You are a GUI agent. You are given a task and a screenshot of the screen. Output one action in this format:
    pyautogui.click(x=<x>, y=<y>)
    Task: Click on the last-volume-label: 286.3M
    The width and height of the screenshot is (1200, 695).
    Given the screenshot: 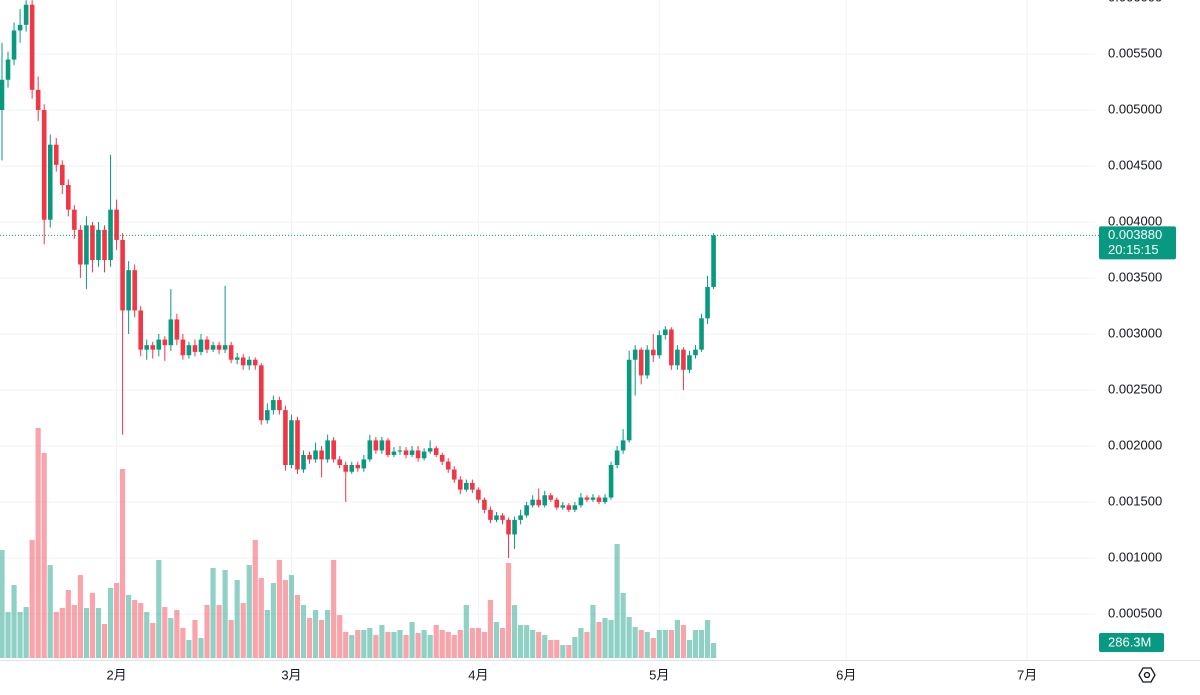 What is the action you would take?
    pyautogui.click(x=1129, y=641)
    